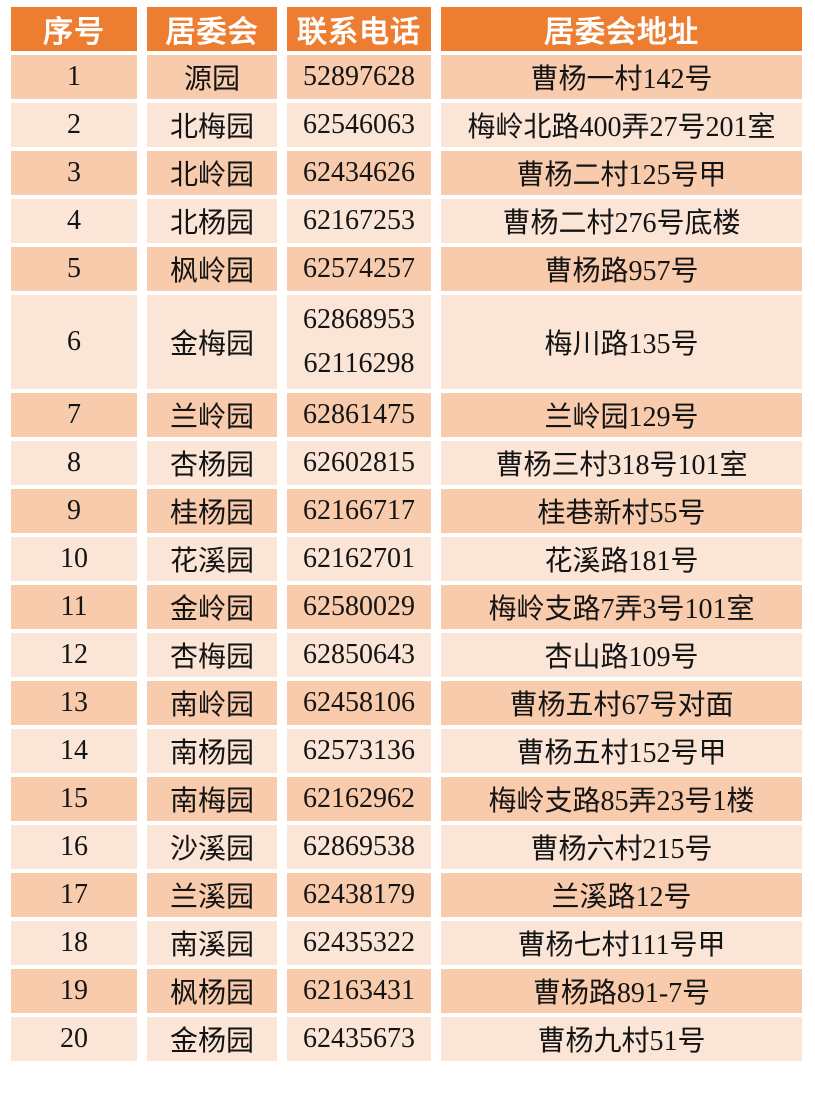 This screenshot has width=815, height=1097. What do you see at coordinates (212, 703) in the screenshot?
I see `name-cell: 南岭园` at bounding box center [212, 703].